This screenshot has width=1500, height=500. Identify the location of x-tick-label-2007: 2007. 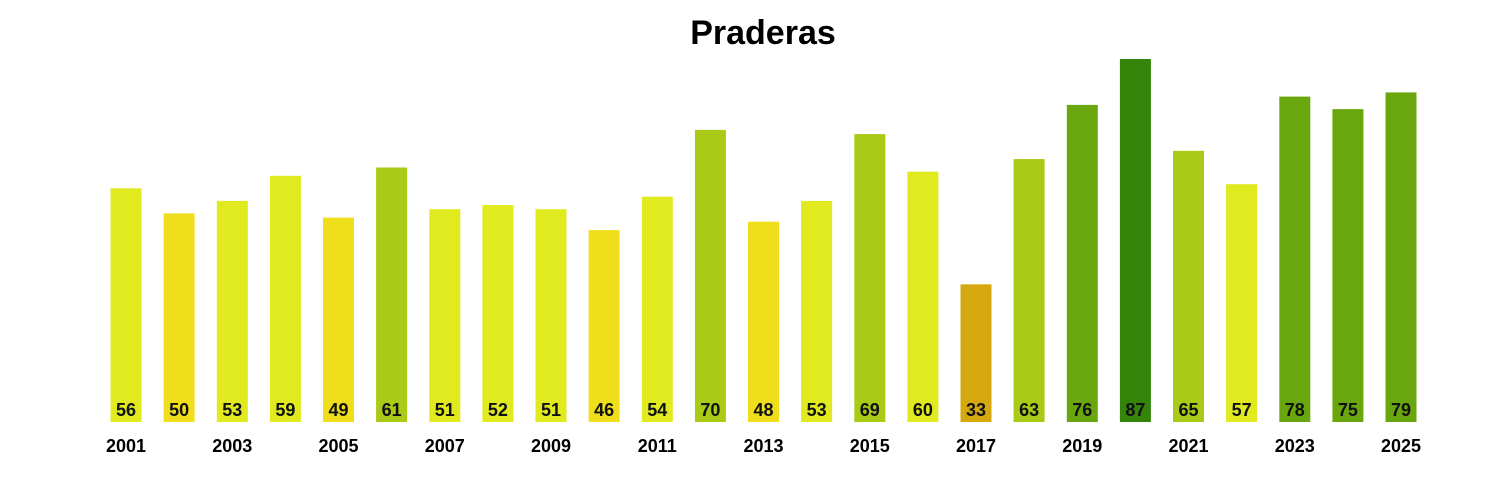
(445, 446).